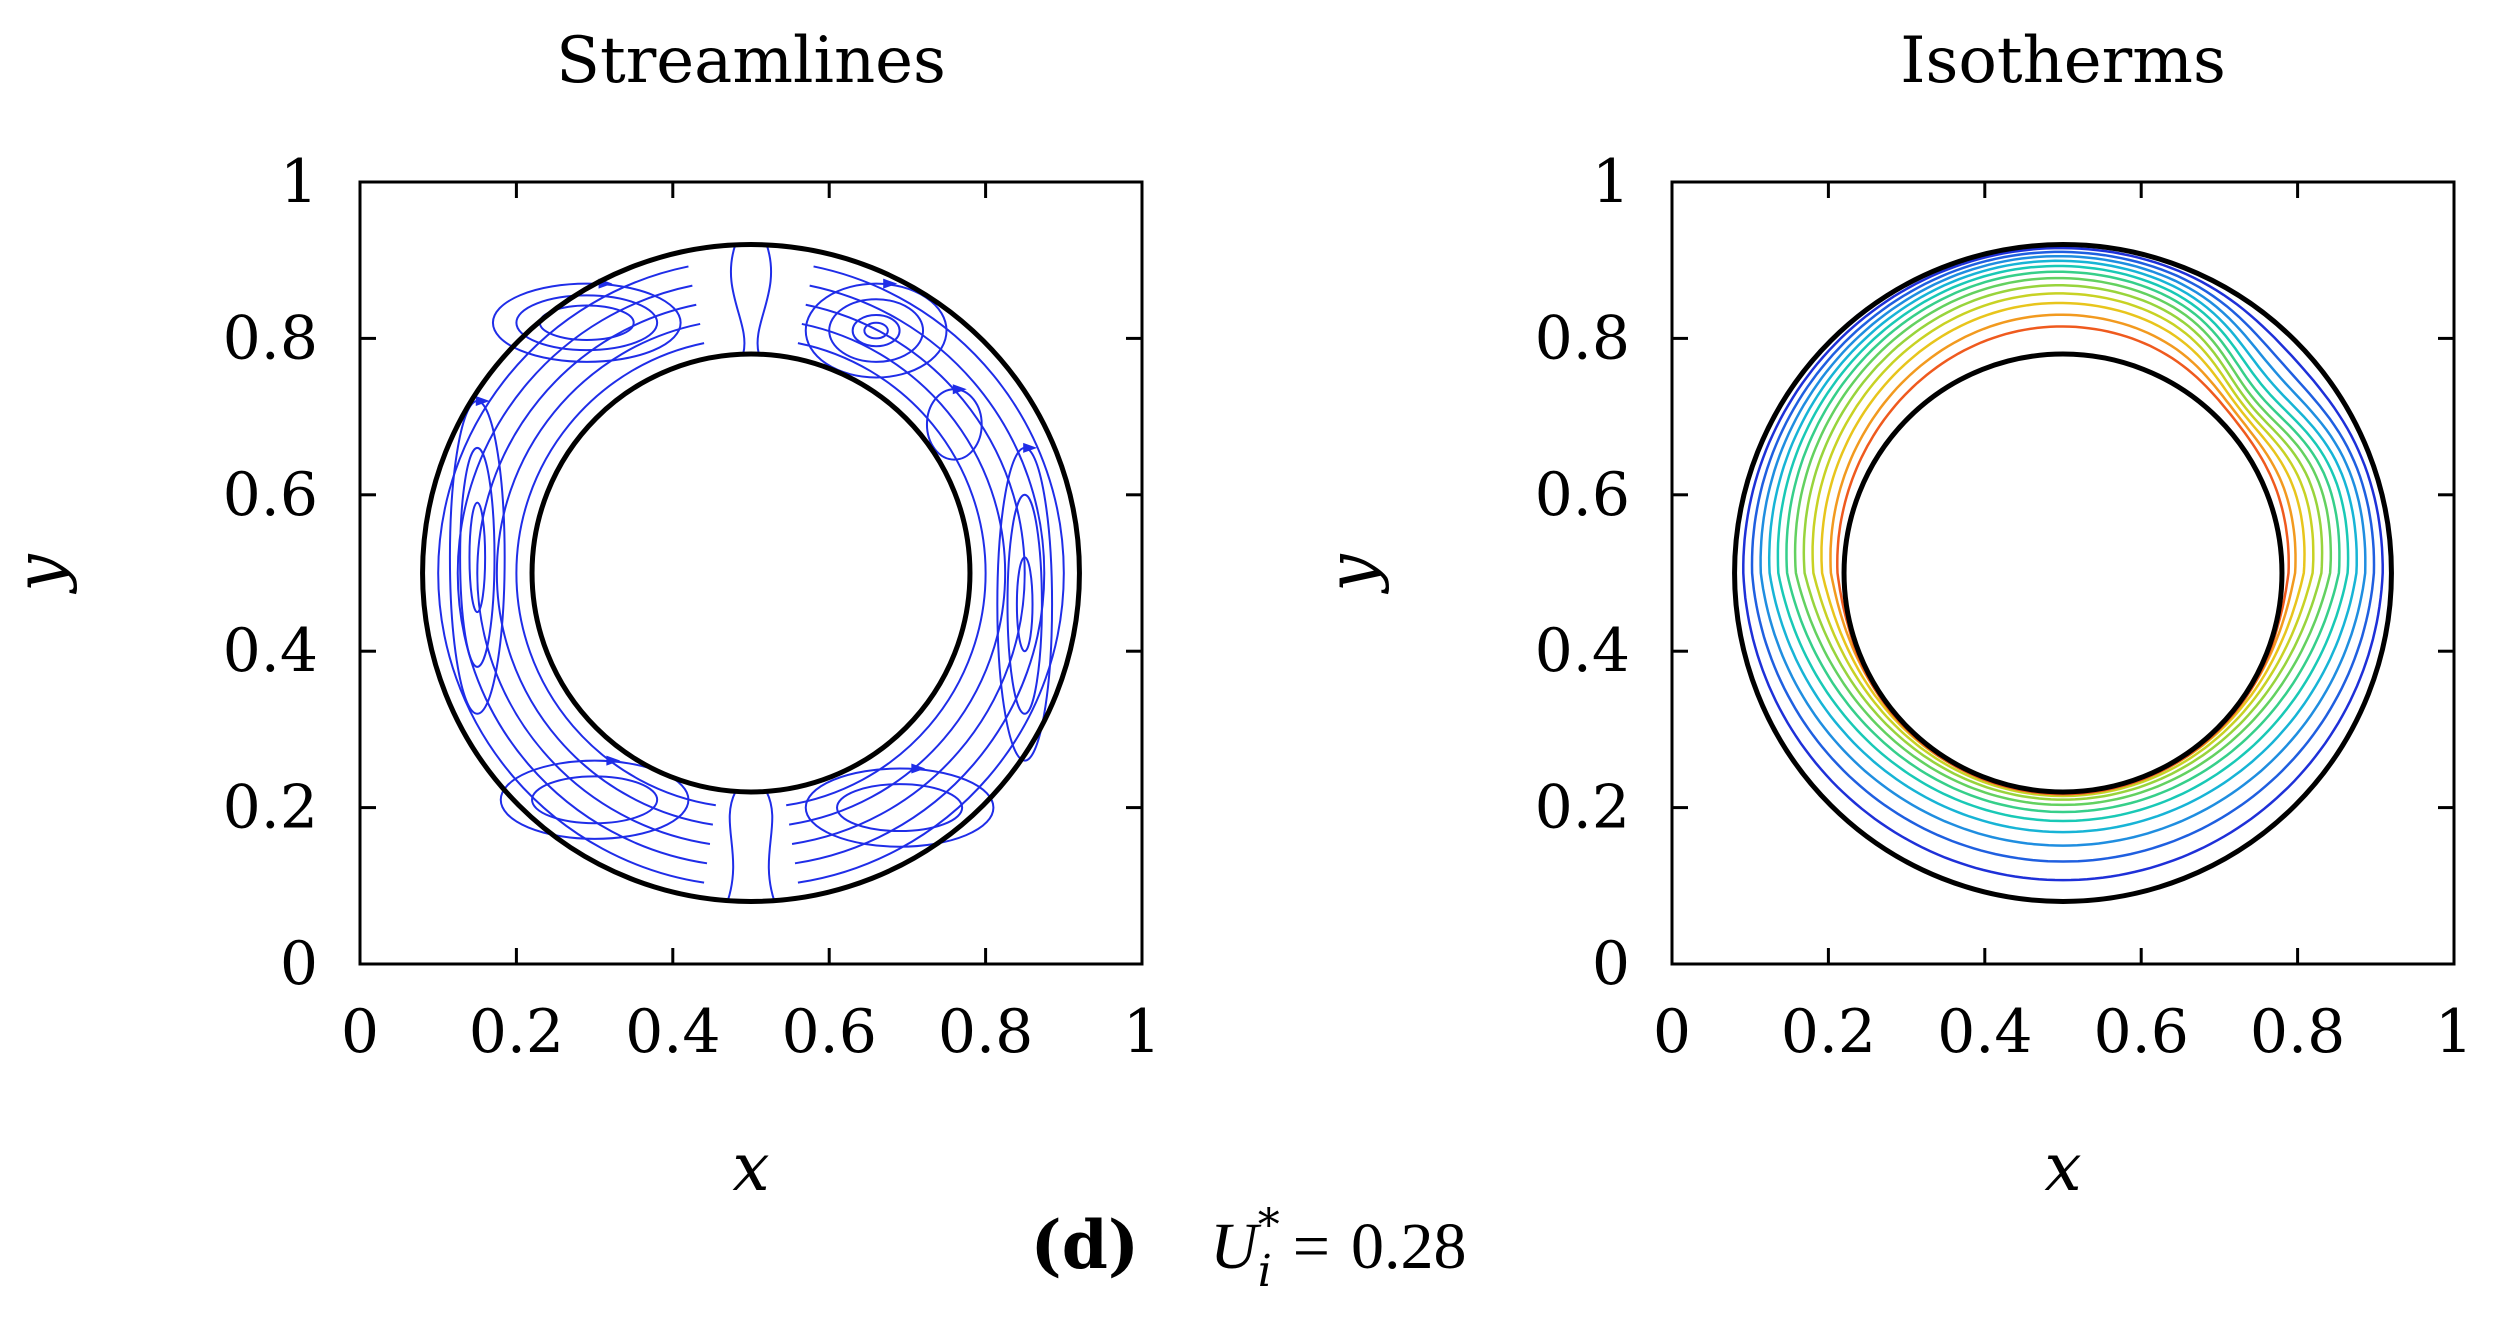  I want to click on streamline-bottom-right-vortex, so click(900, 808).